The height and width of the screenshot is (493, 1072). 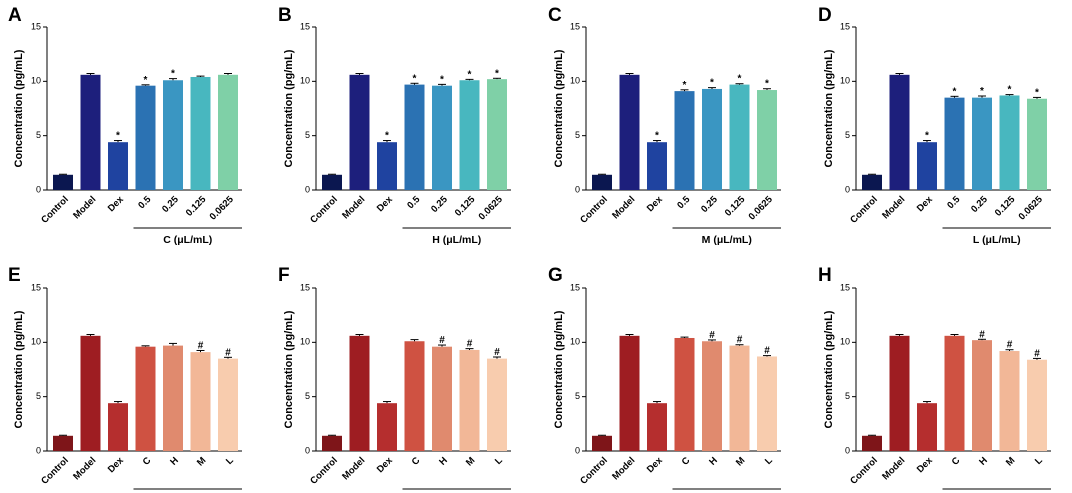 I want to click on x-tick-label: 0.5, so click(x=145, y=203).